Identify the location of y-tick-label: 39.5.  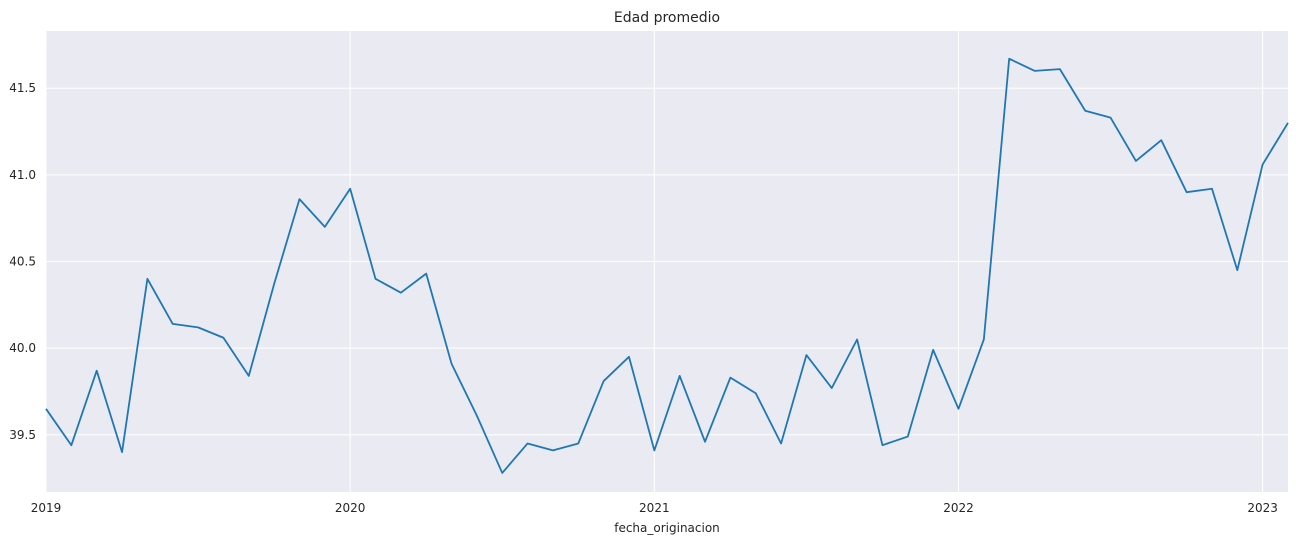
(22, 435).